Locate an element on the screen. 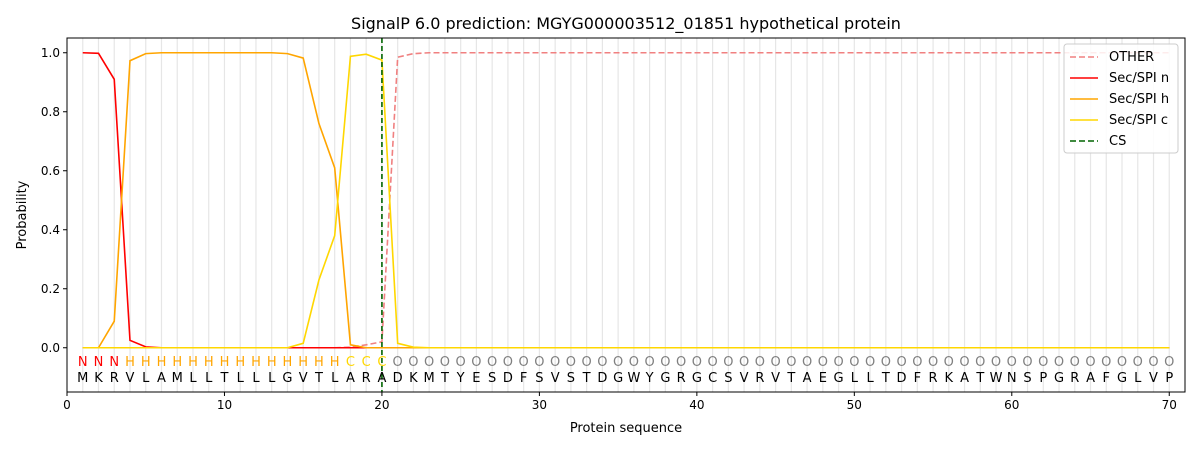 This screenshot has height=450, width=1200. x-tick-label: 70 is located at coordinates (1169, 405).